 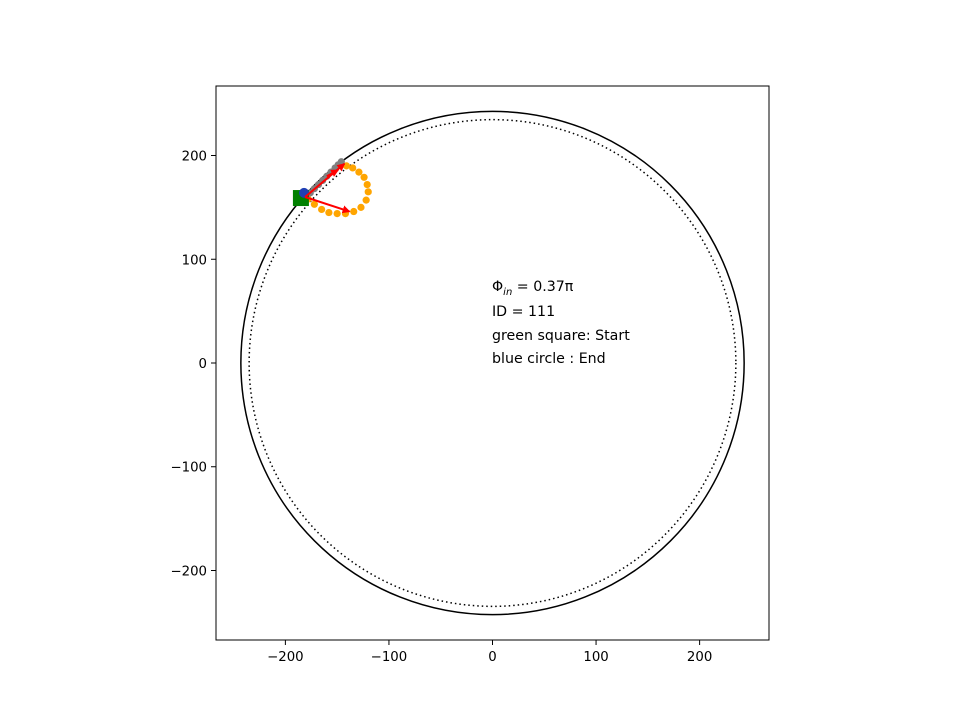 What do you see at coordinates (533, 288) in the screenshot?
I see `phi-in-label: Φin = 0.37π` at bounding box center [533, 288].